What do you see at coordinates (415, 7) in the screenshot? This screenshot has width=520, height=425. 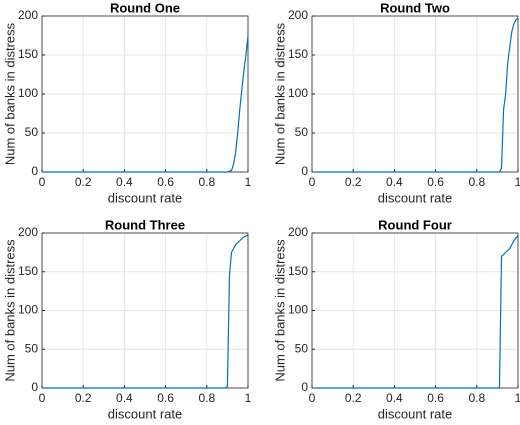 I see `chart-title: Round Two` at bounding box center [415, 7].